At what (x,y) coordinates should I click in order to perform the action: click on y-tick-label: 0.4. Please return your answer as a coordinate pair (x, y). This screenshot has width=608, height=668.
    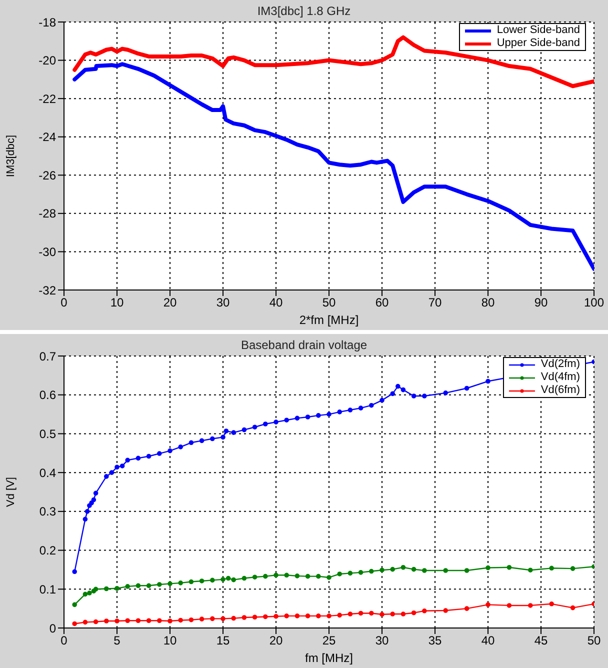
    Looking at the image, I should click on (47, 473).